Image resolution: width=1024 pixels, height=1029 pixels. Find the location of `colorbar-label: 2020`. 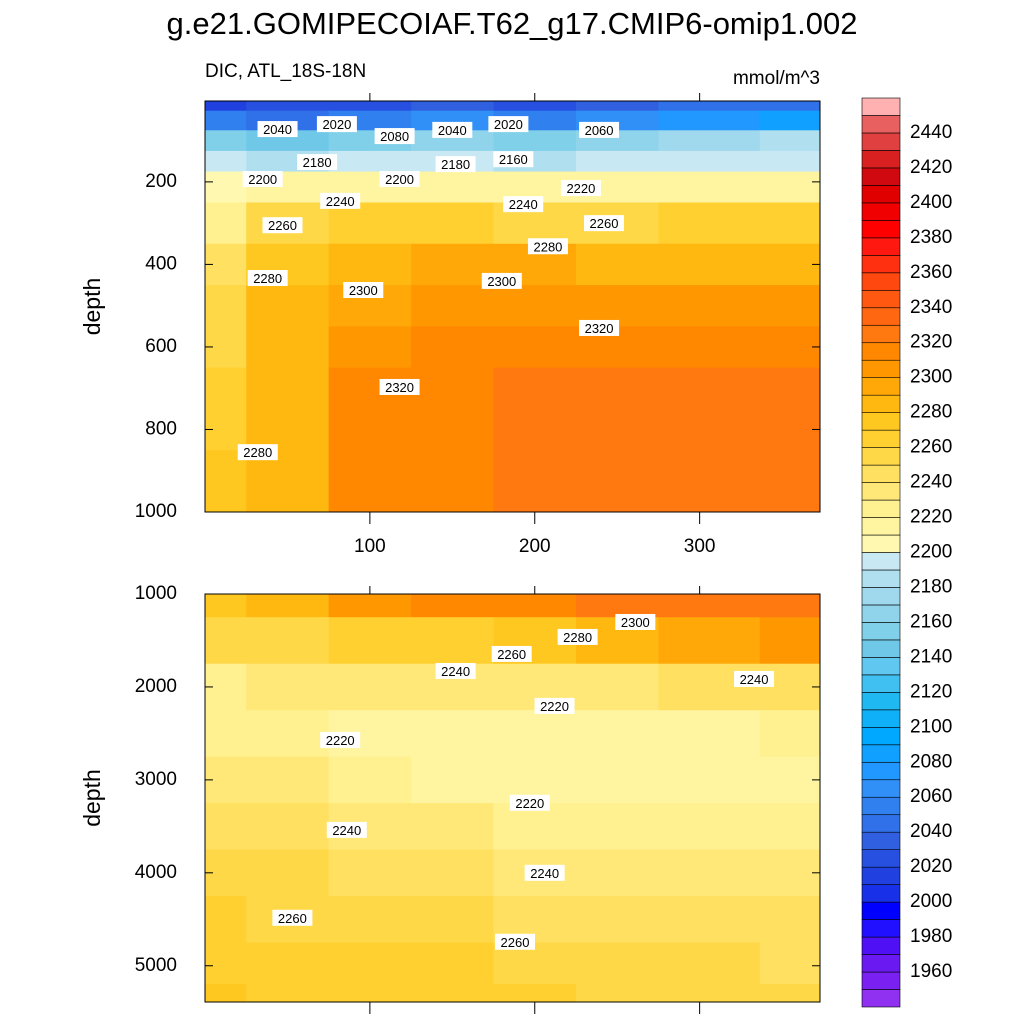

colorbar-label: 2020 is located at coordinates (931, 866).